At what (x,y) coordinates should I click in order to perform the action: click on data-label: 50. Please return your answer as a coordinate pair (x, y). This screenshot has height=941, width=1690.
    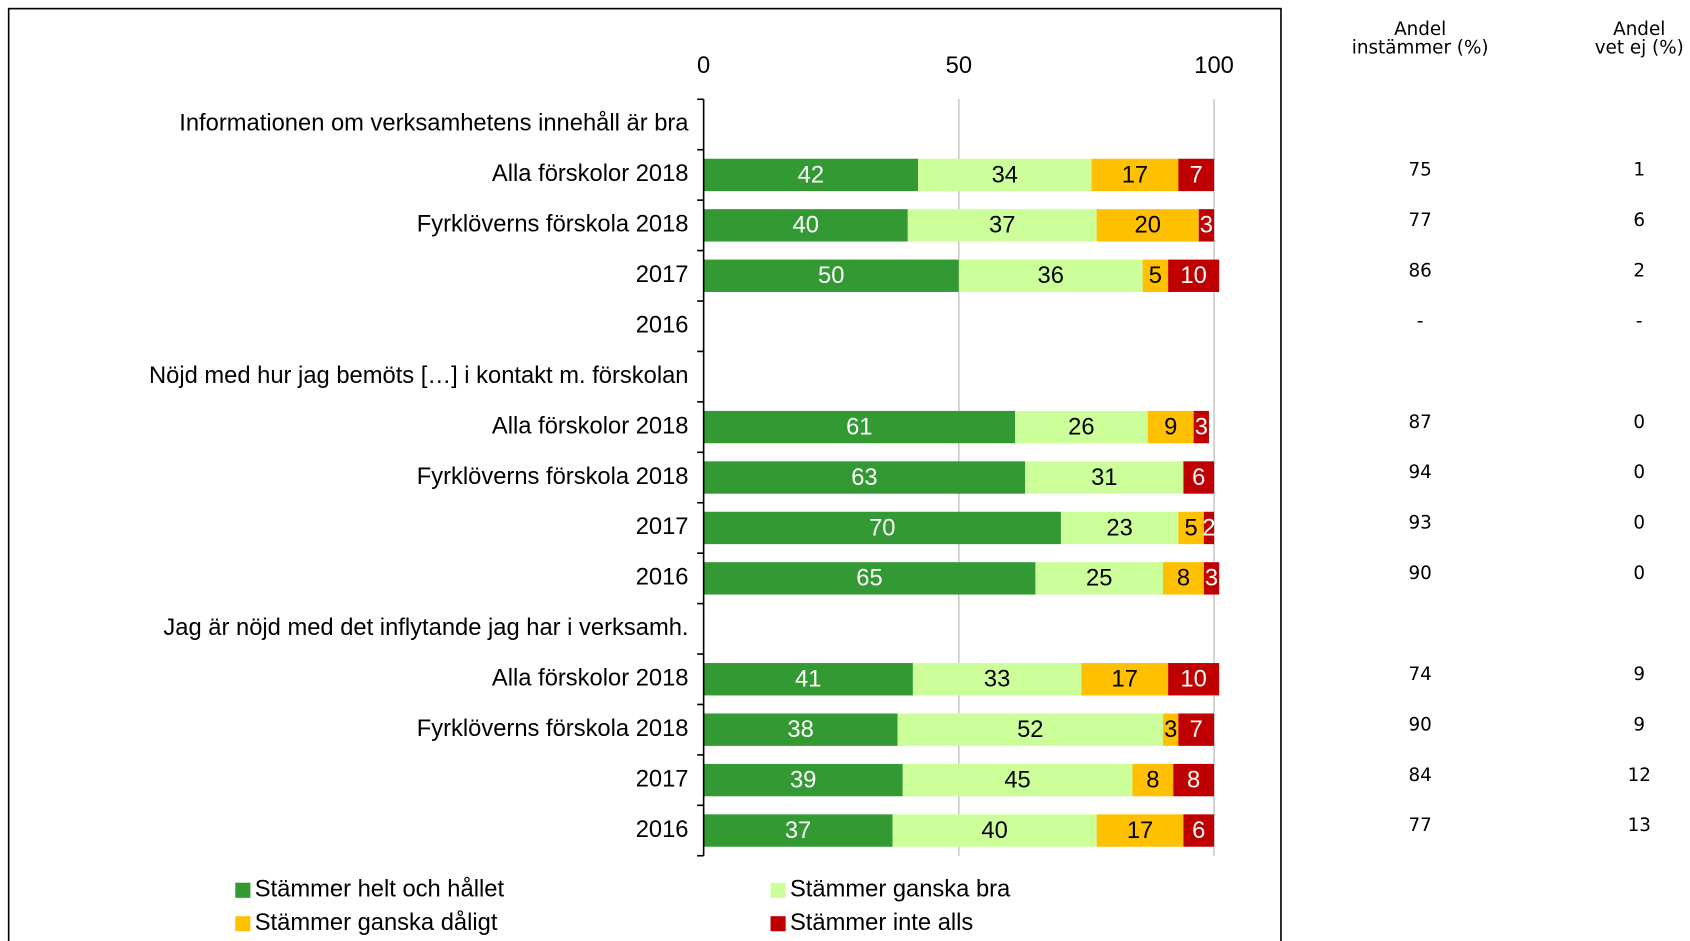
    Looking at the image, I should click on (831, 276).